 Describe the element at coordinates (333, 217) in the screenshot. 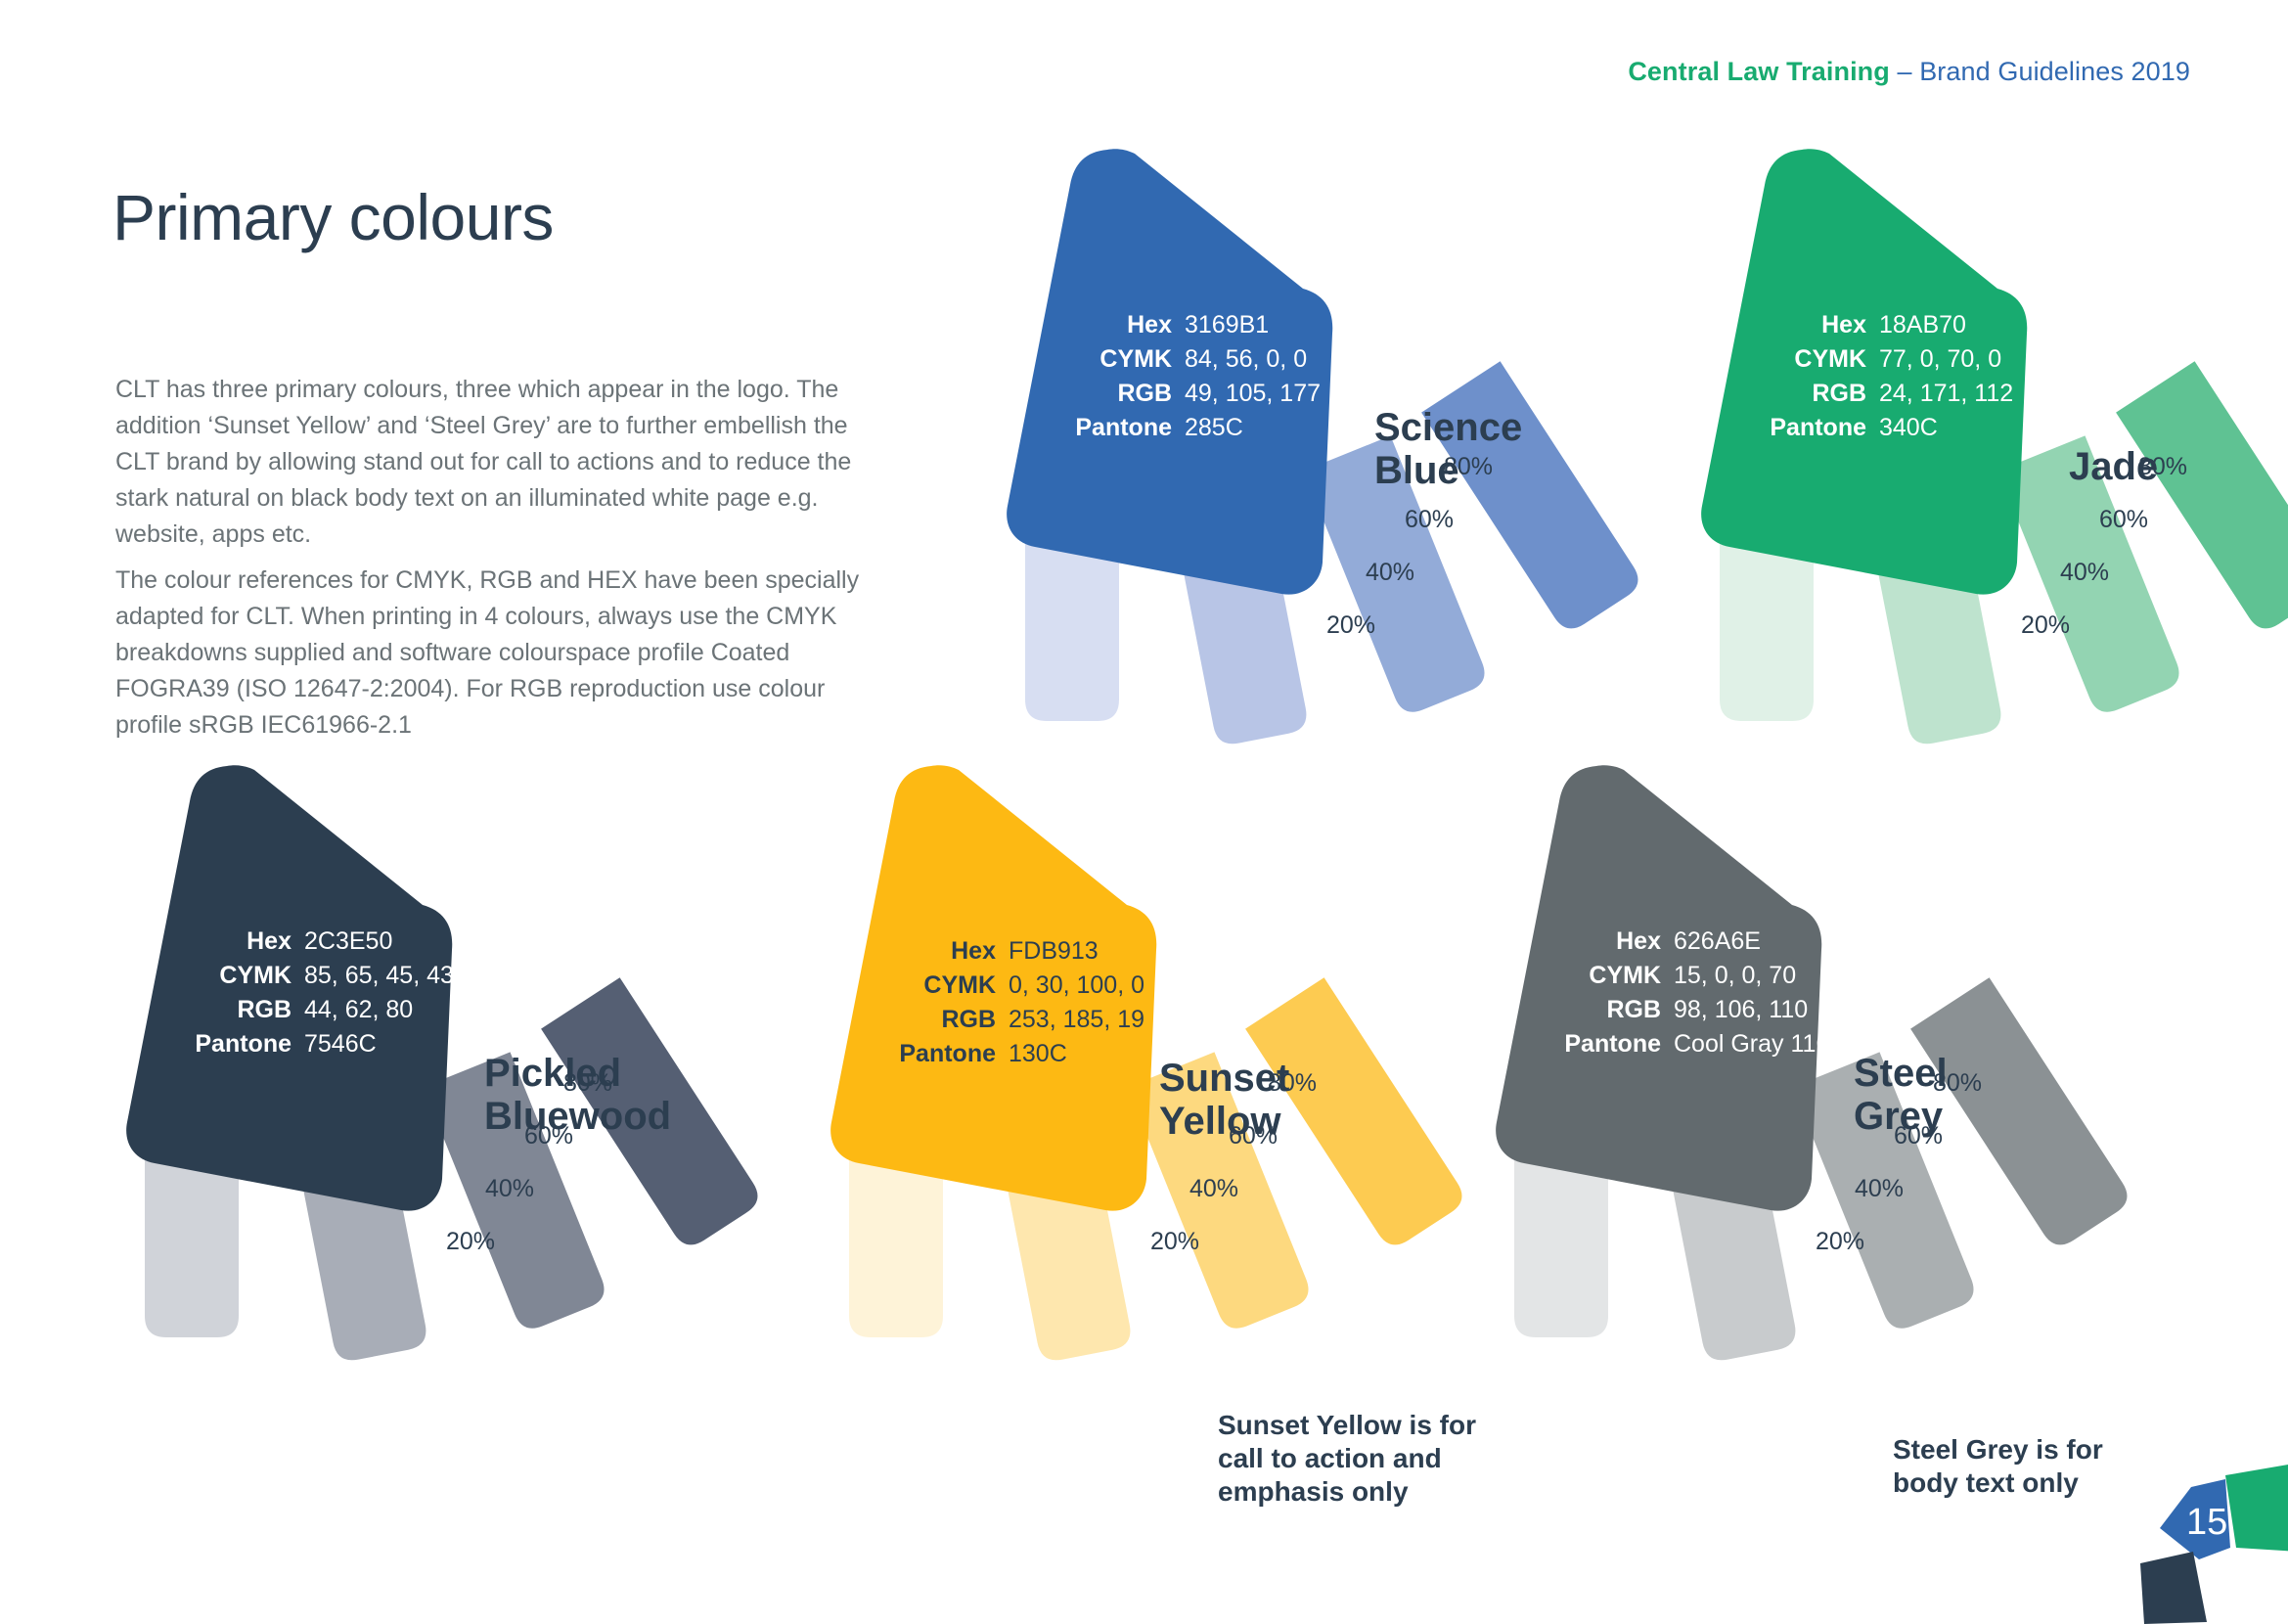

I see `page-title: Primary colours` at that location.